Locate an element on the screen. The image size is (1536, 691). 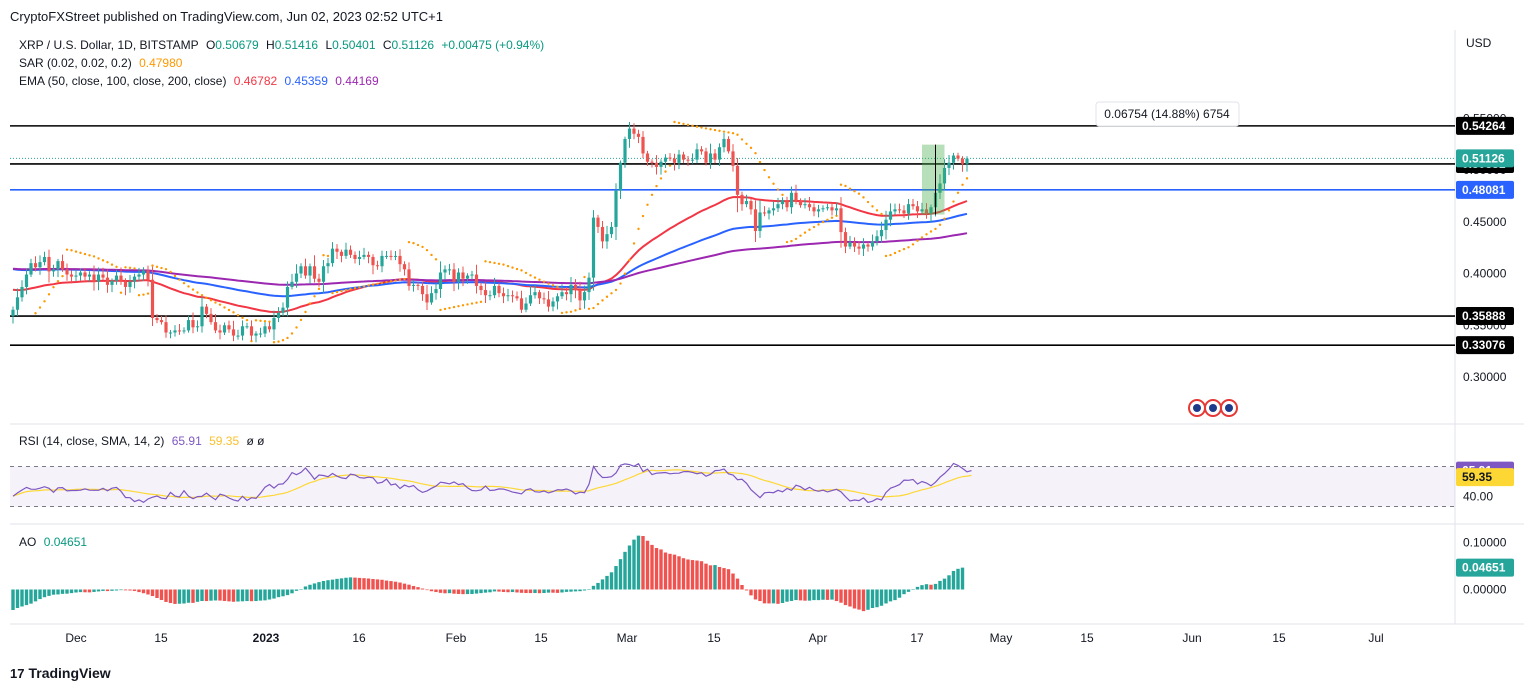
measure-box is located at coordinates (933, 179).